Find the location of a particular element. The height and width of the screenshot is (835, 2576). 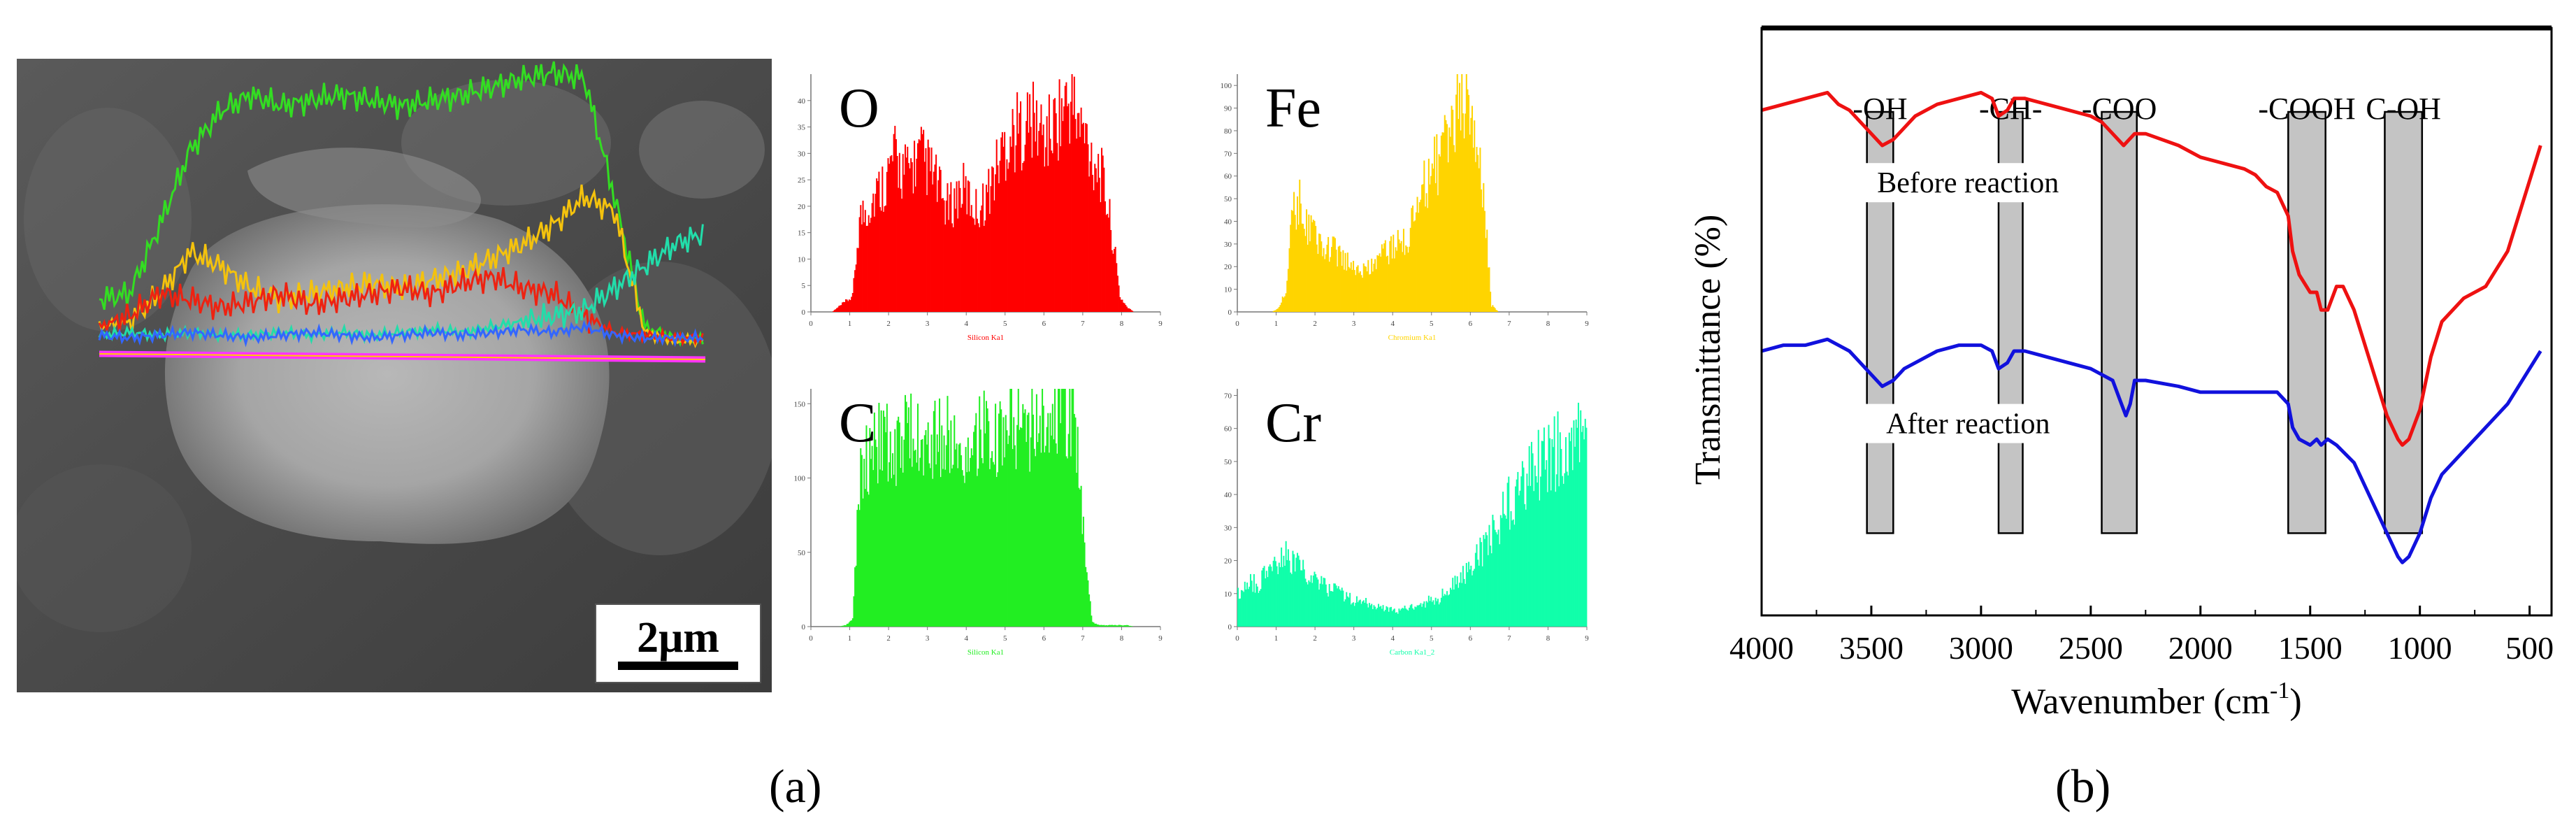

eds-y-tick-label: 60 is located at coordinates (1228, 429).